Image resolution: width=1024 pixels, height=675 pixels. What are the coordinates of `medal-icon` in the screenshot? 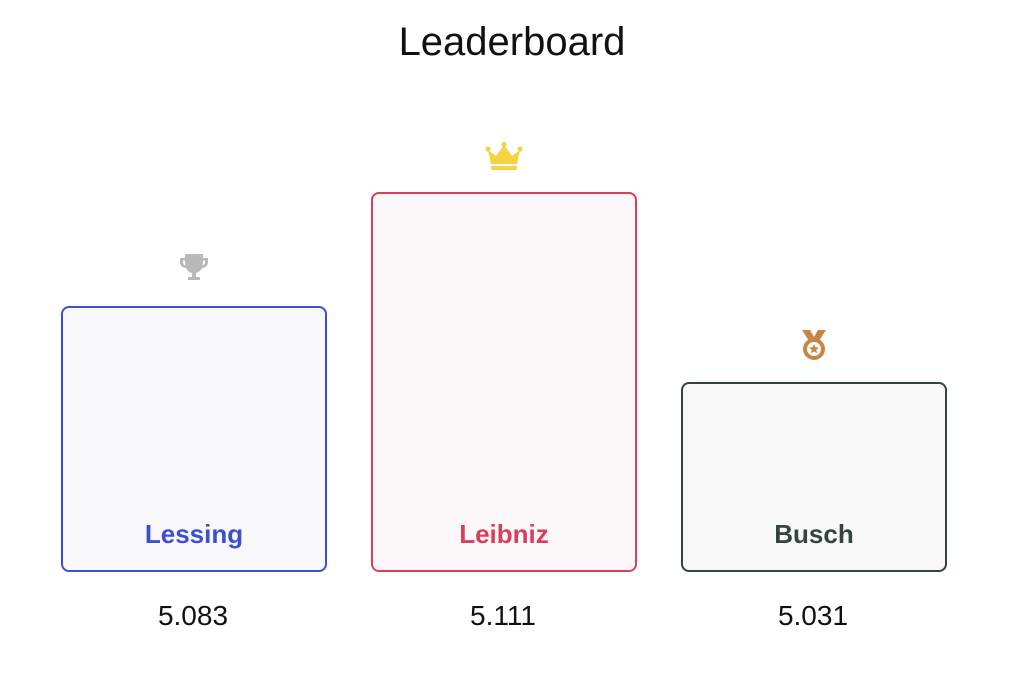 It's located at (814, 345).